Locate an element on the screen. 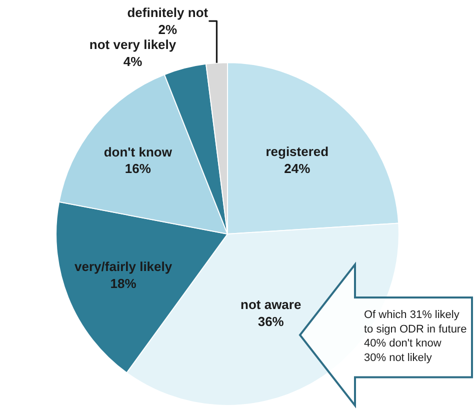 The width and height of the screenshot is (474, 413). data-label: 16% is located at coordinates (138, 168).